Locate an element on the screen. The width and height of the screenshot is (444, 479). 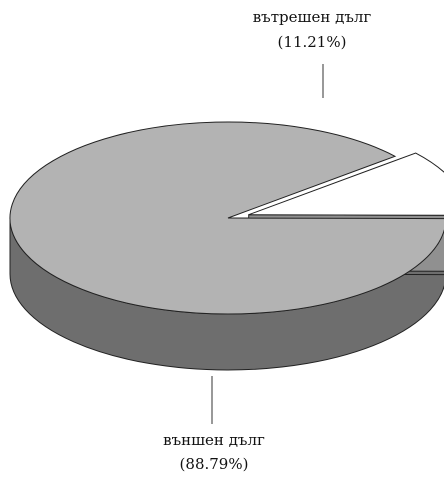
slice-percent-1: (88.79%) is located at coordinates (214, 464).